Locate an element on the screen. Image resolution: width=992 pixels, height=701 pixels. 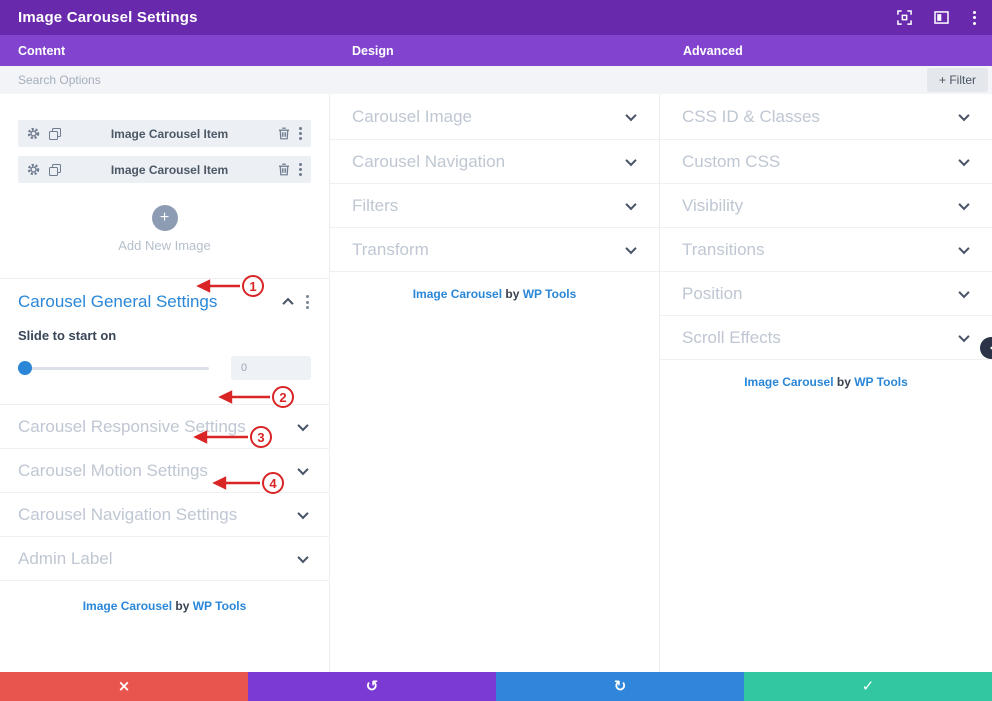
slider-track is located at coordinates (113, 368).